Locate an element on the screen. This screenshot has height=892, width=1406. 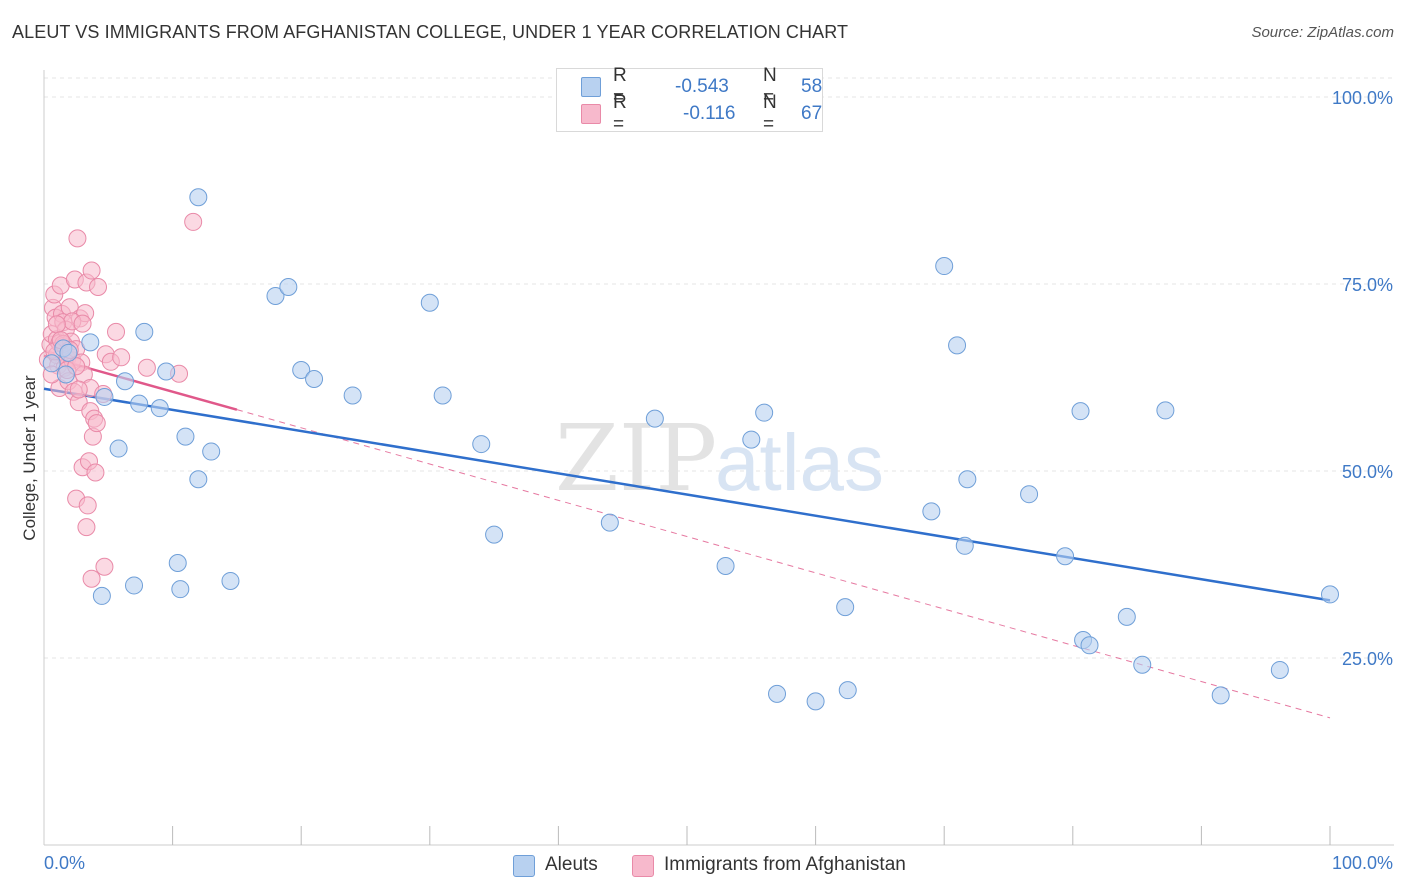
watermark-atlas: atlas is located at coordinates (799, 462).